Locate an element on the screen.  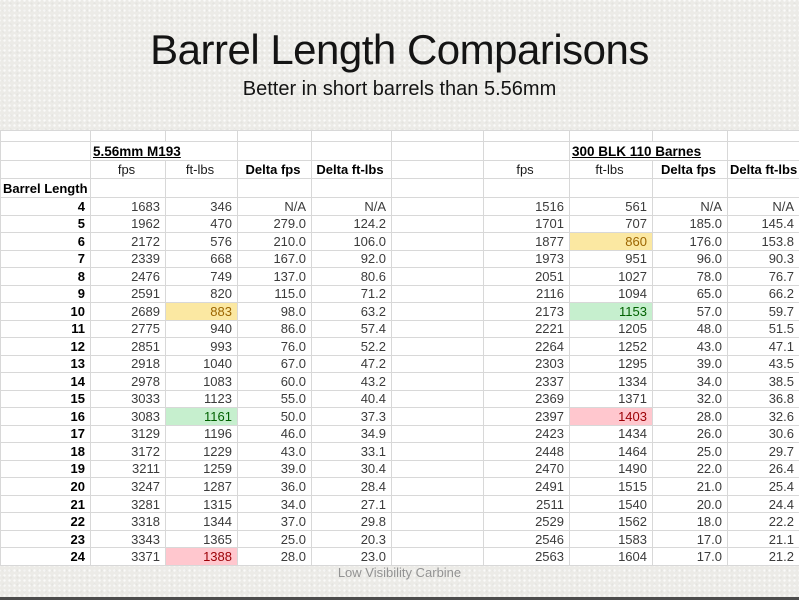
barrel-length-cell: 23 is located at coordinates (45, 539).